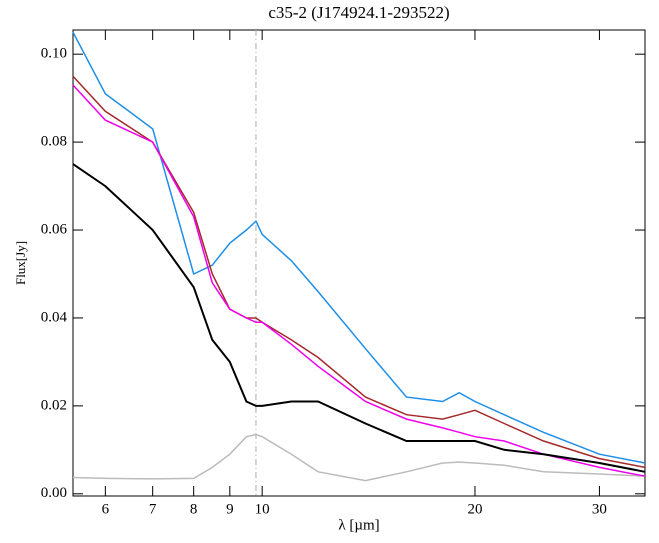 The width and height of the screenshot is (659, 543). I want to click on y-tick-label: 0.04, so click(54, 317).